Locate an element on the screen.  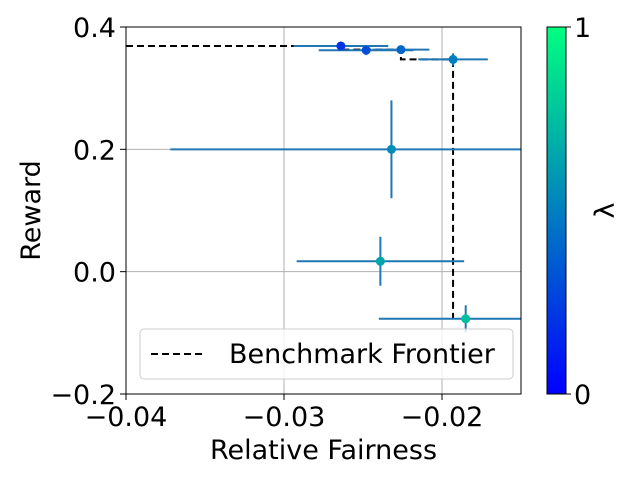
y-tick-label: 0.2 is located at coordinates (94, 150).